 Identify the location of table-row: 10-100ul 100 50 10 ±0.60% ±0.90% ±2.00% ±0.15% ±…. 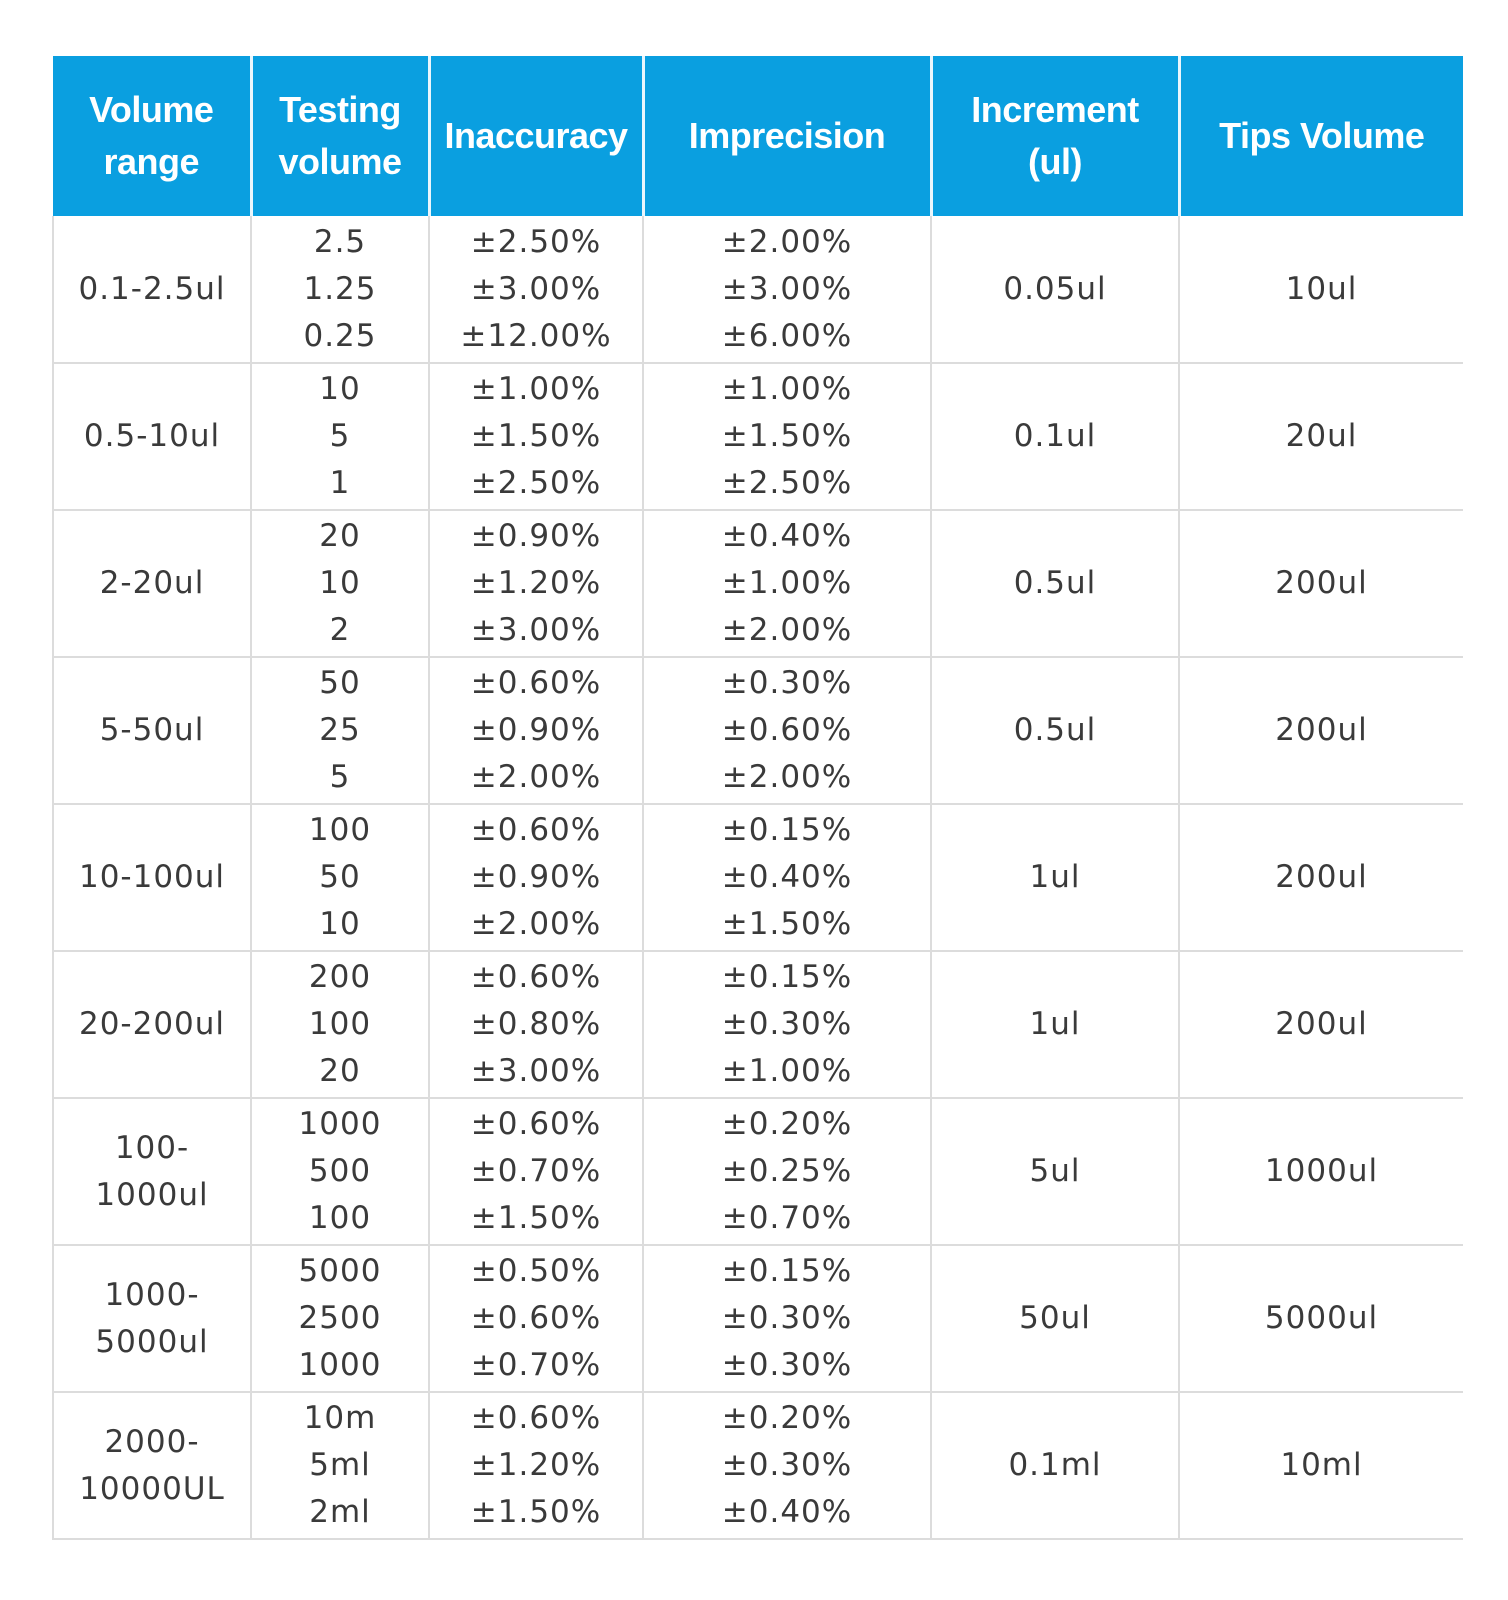
(757, 878).